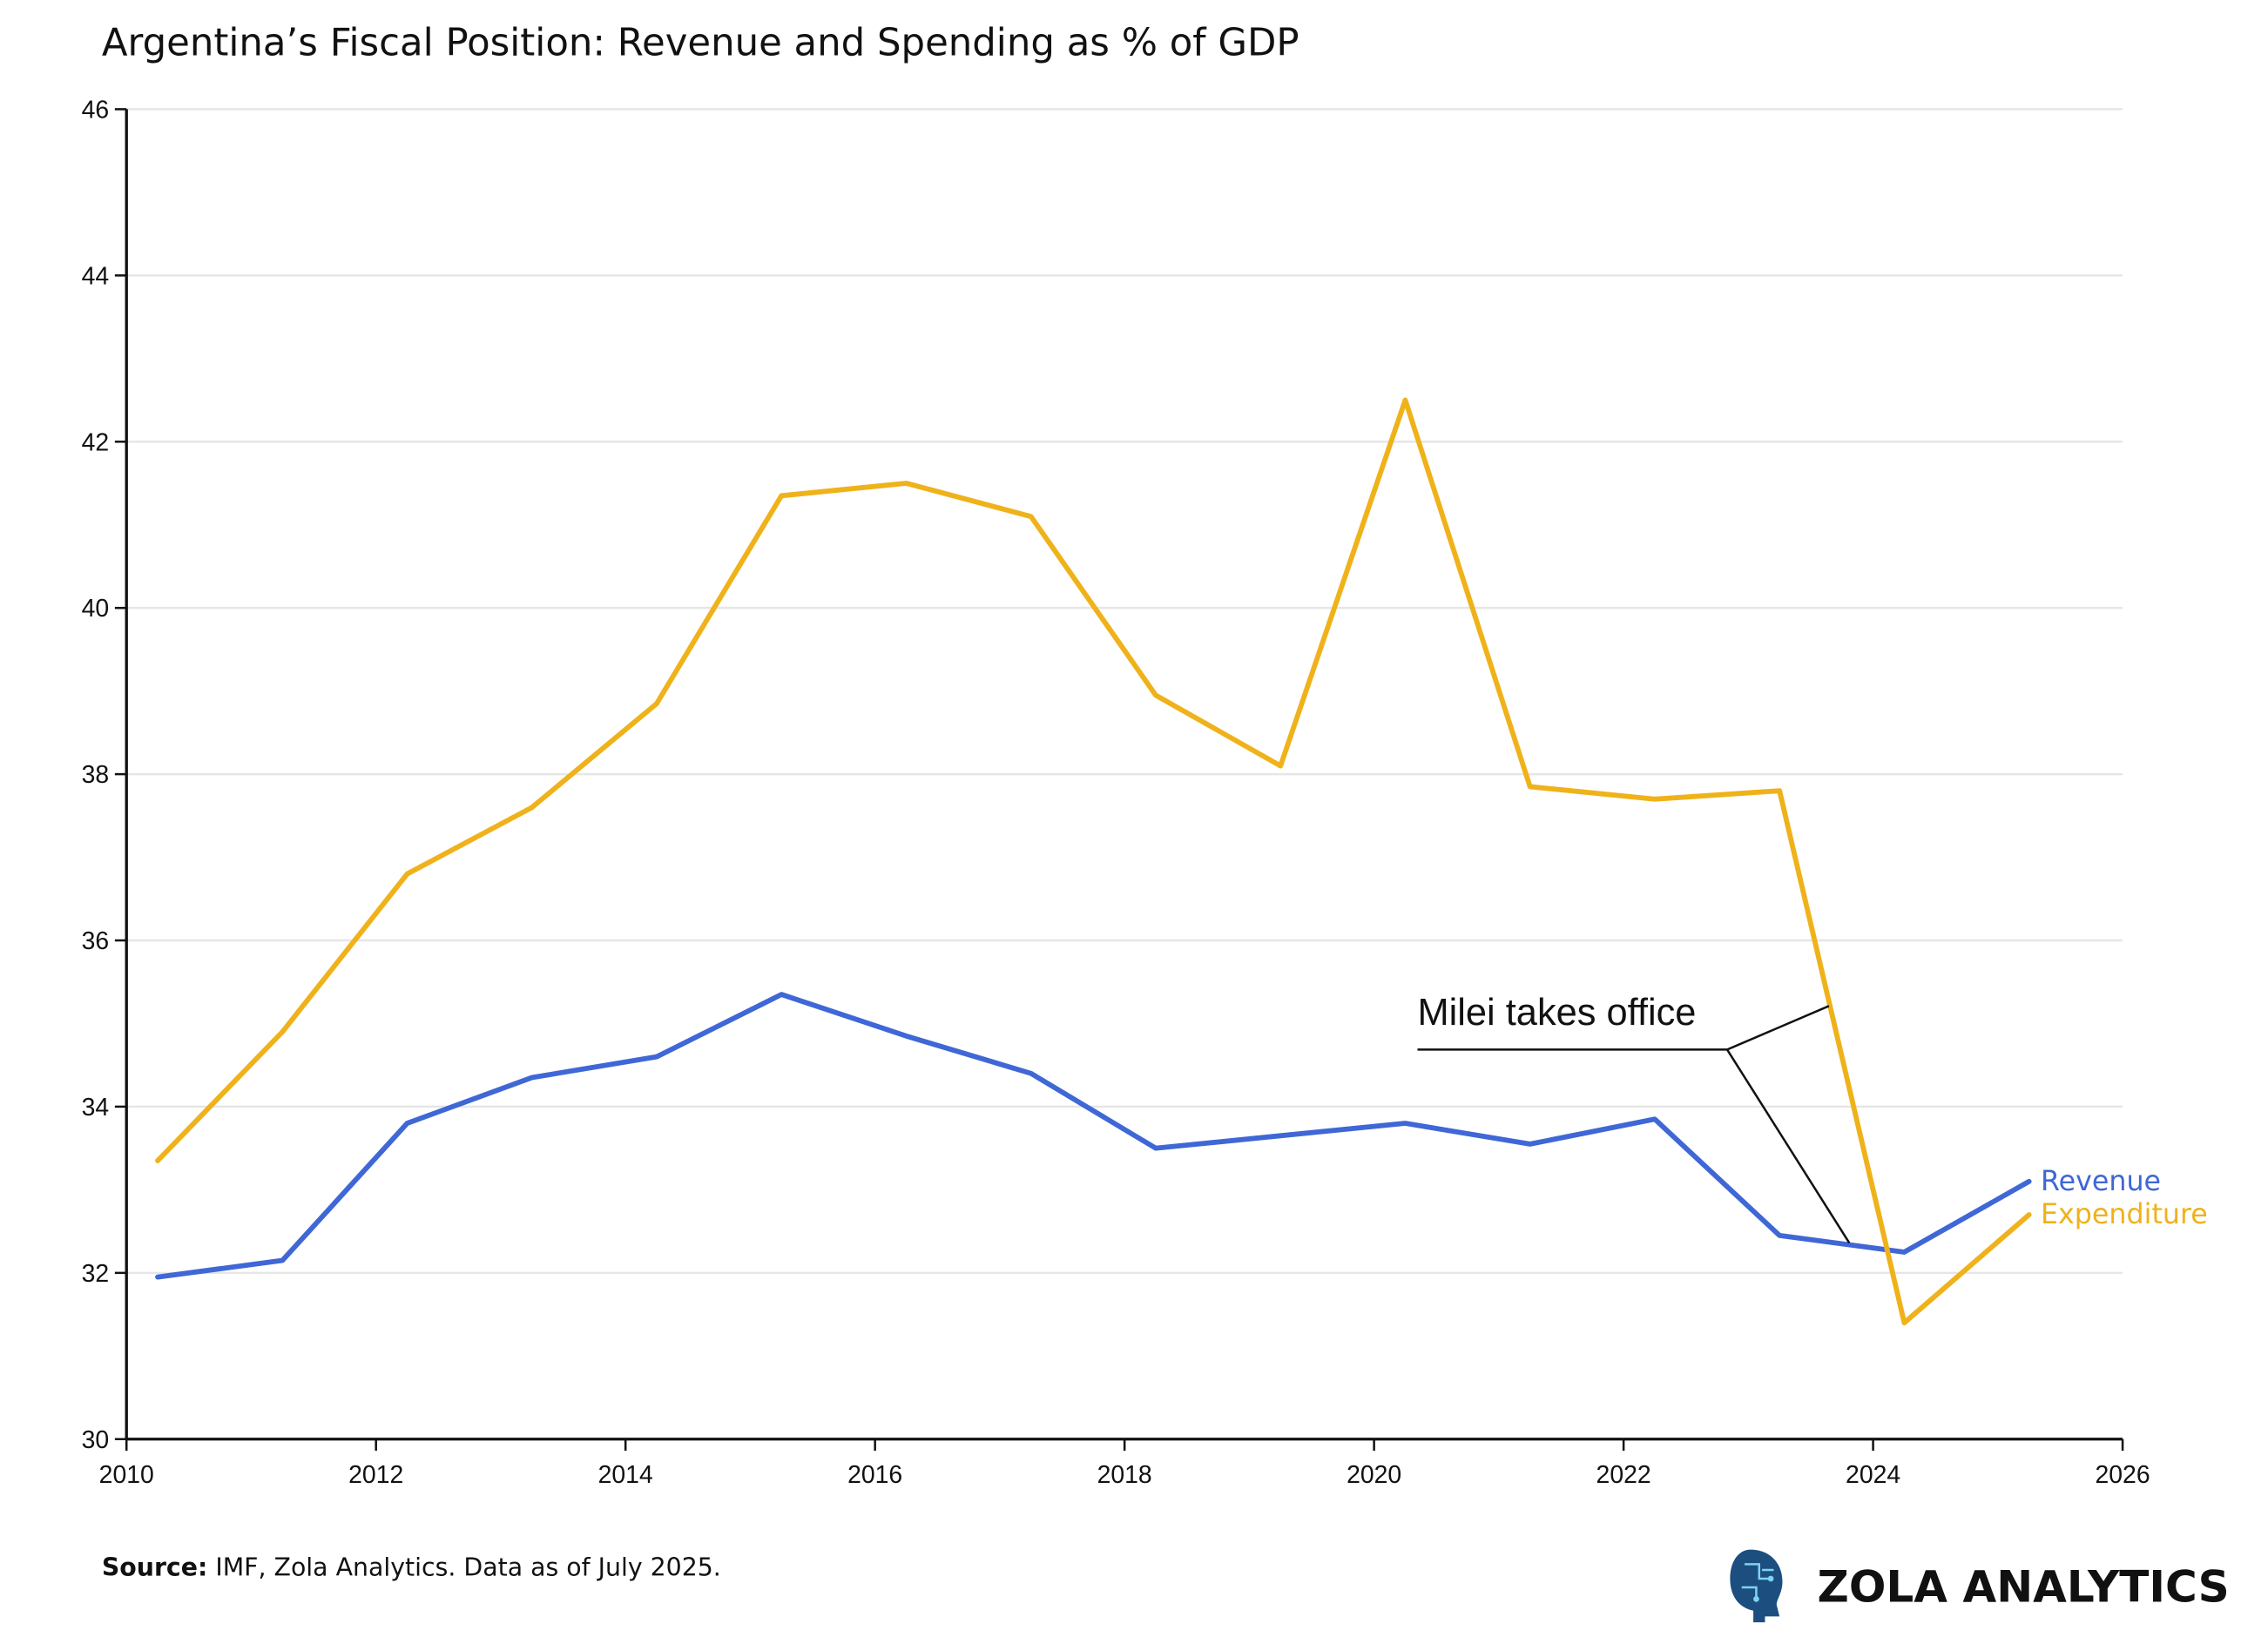  Describe the element at coordinates (1788, 1146) in the screenshot. I see `annotation-pointer-revenue` at that location.